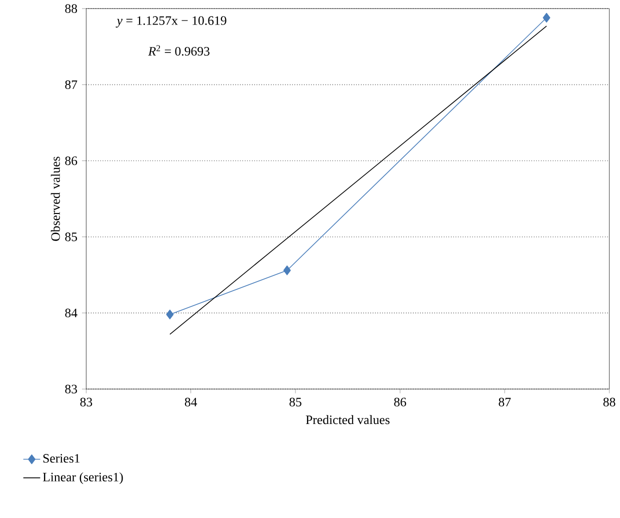 The width and height of the screenshot is (620, 518). I want to click on y-axis-title: Observed values, so click(55, 198).